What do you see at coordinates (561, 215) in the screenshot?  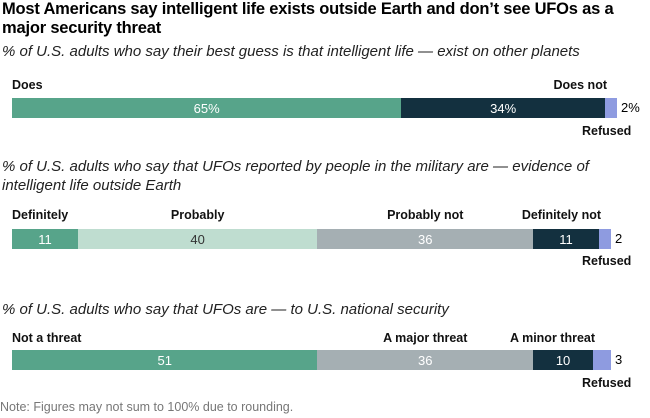 I see `category-label: Definitely not` at bounding box center [561, 215].